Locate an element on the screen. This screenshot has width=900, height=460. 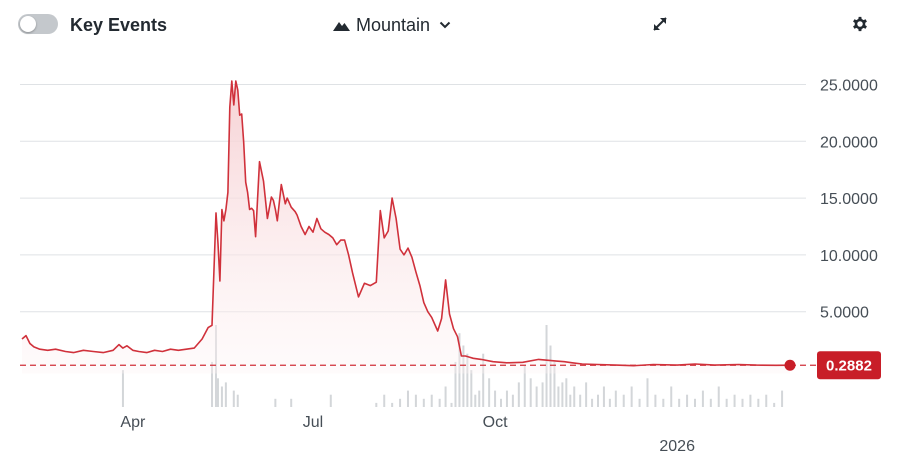
x-tick-label: Apr is located at coordinates (133, 422).